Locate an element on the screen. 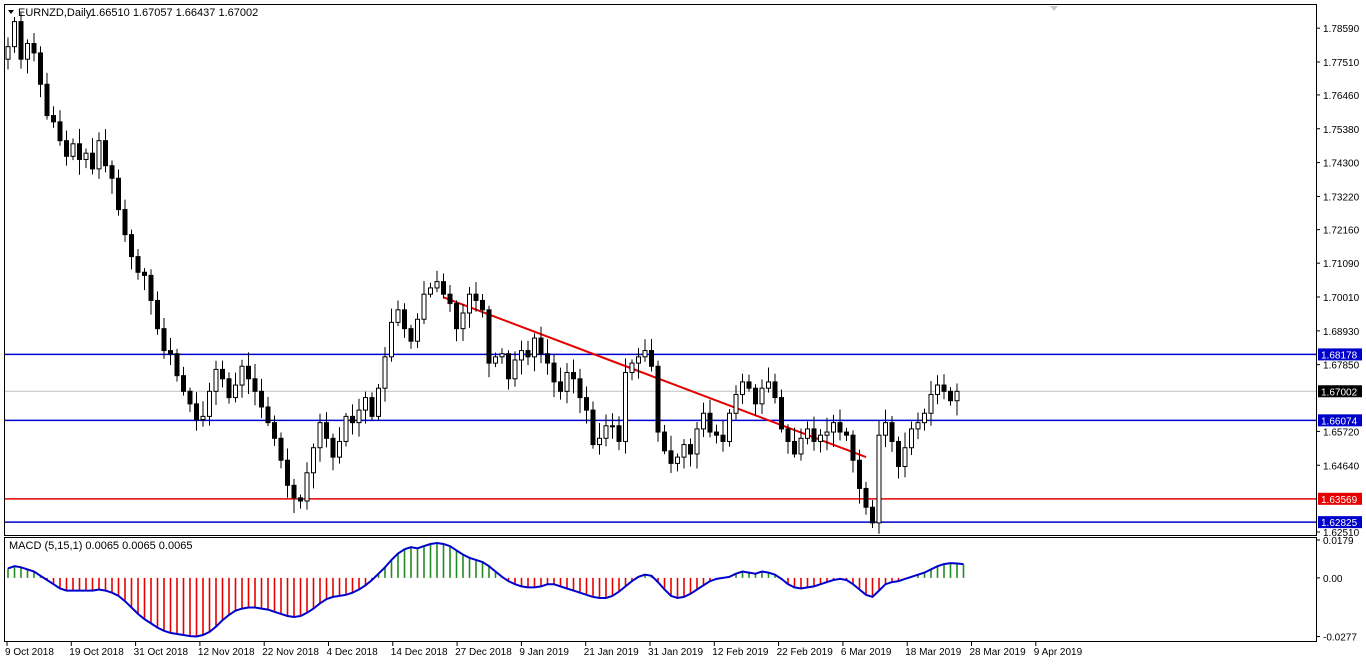 Image resolution: width=1366 pixels, height=665 pixels. date-tick-label: 9 Apr 2019 is located at coordinates (1058, 652).